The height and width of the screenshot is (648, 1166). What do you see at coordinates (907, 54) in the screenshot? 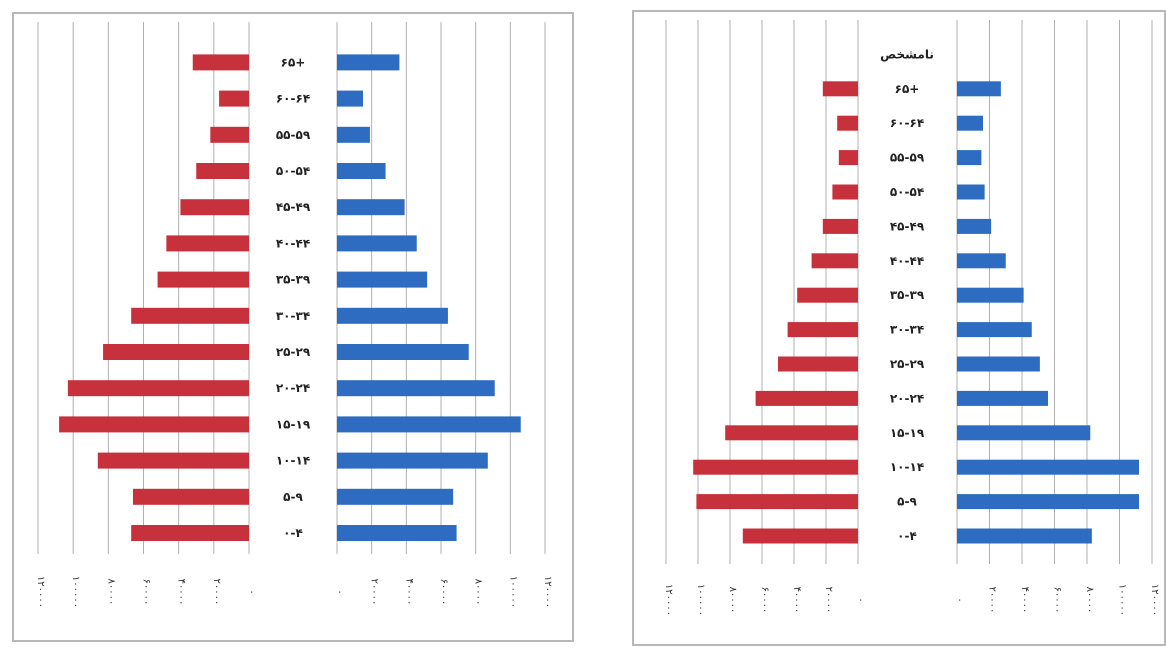
I see `category-label-14: نامشخص` at bounding box center [907, 54].